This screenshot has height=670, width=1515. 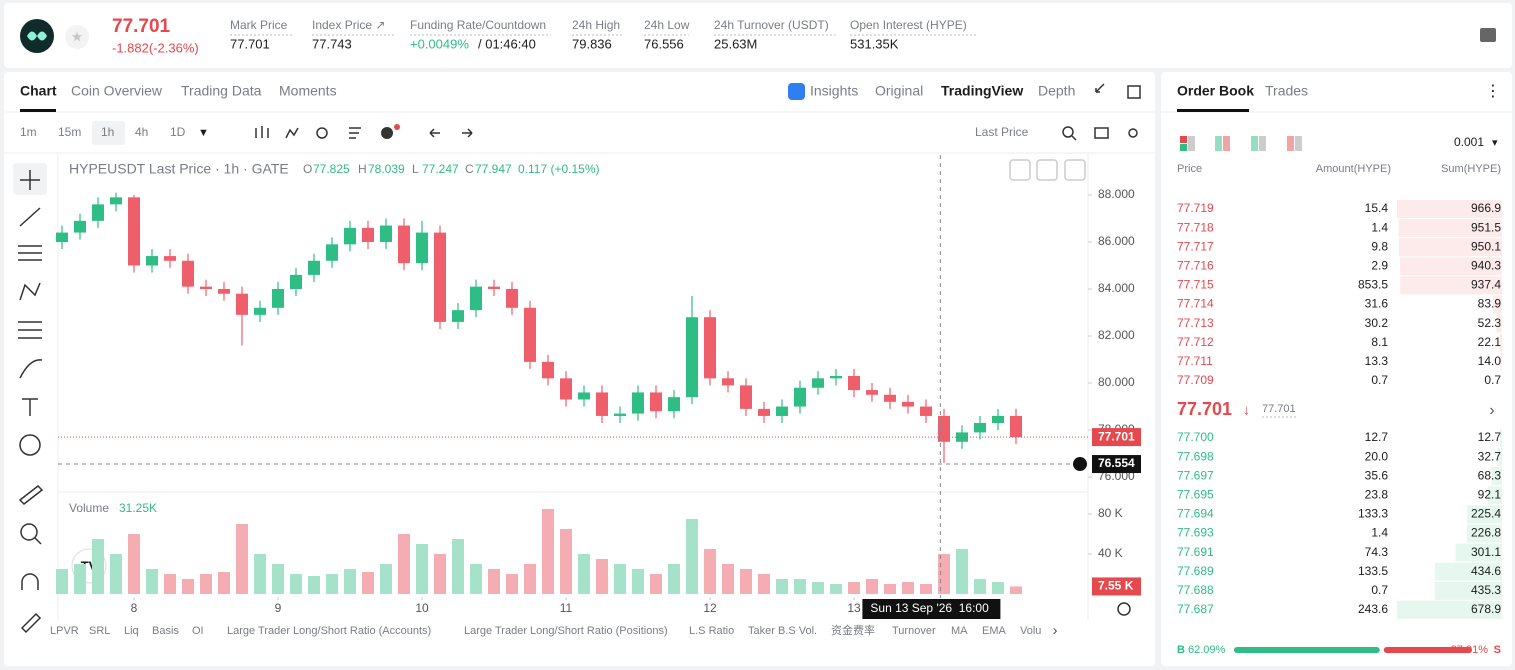 I want to click on tab: Coin Overview, so click(x=117, y=91).